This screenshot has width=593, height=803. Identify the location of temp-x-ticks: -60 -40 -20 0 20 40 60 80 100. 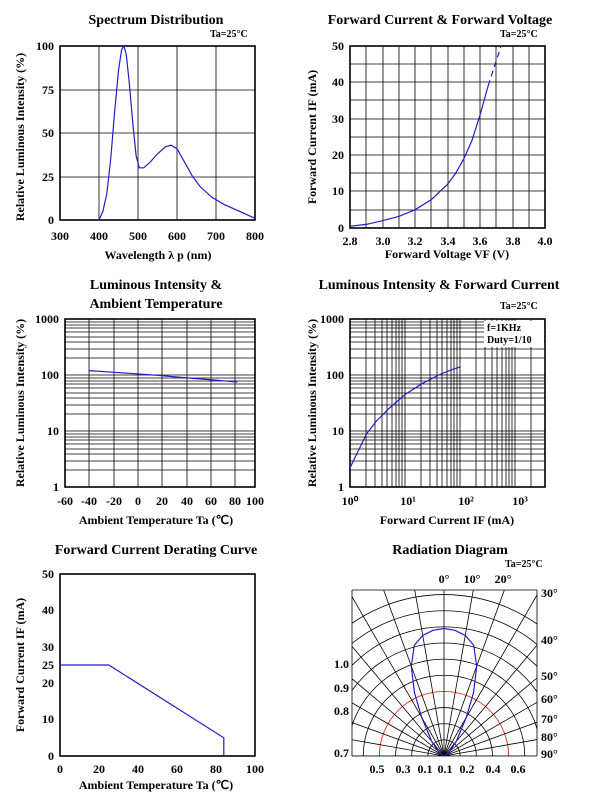
(160, 501).